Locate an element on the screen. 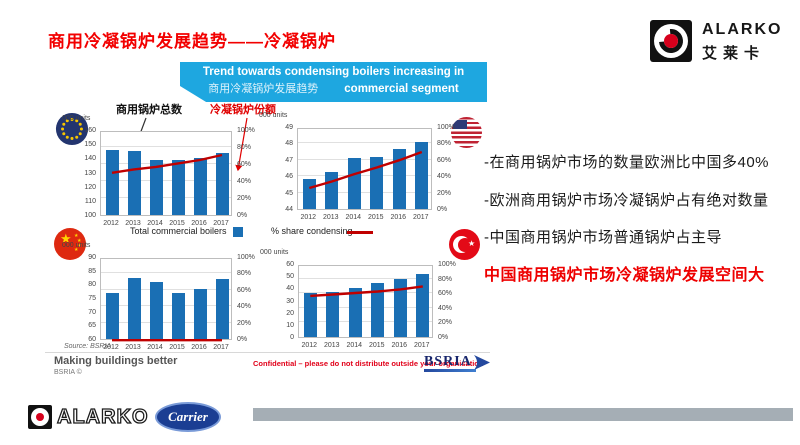 The width and height of the screenshot is (800, 445). us-chart-plot is located at coordinates (364, 169).